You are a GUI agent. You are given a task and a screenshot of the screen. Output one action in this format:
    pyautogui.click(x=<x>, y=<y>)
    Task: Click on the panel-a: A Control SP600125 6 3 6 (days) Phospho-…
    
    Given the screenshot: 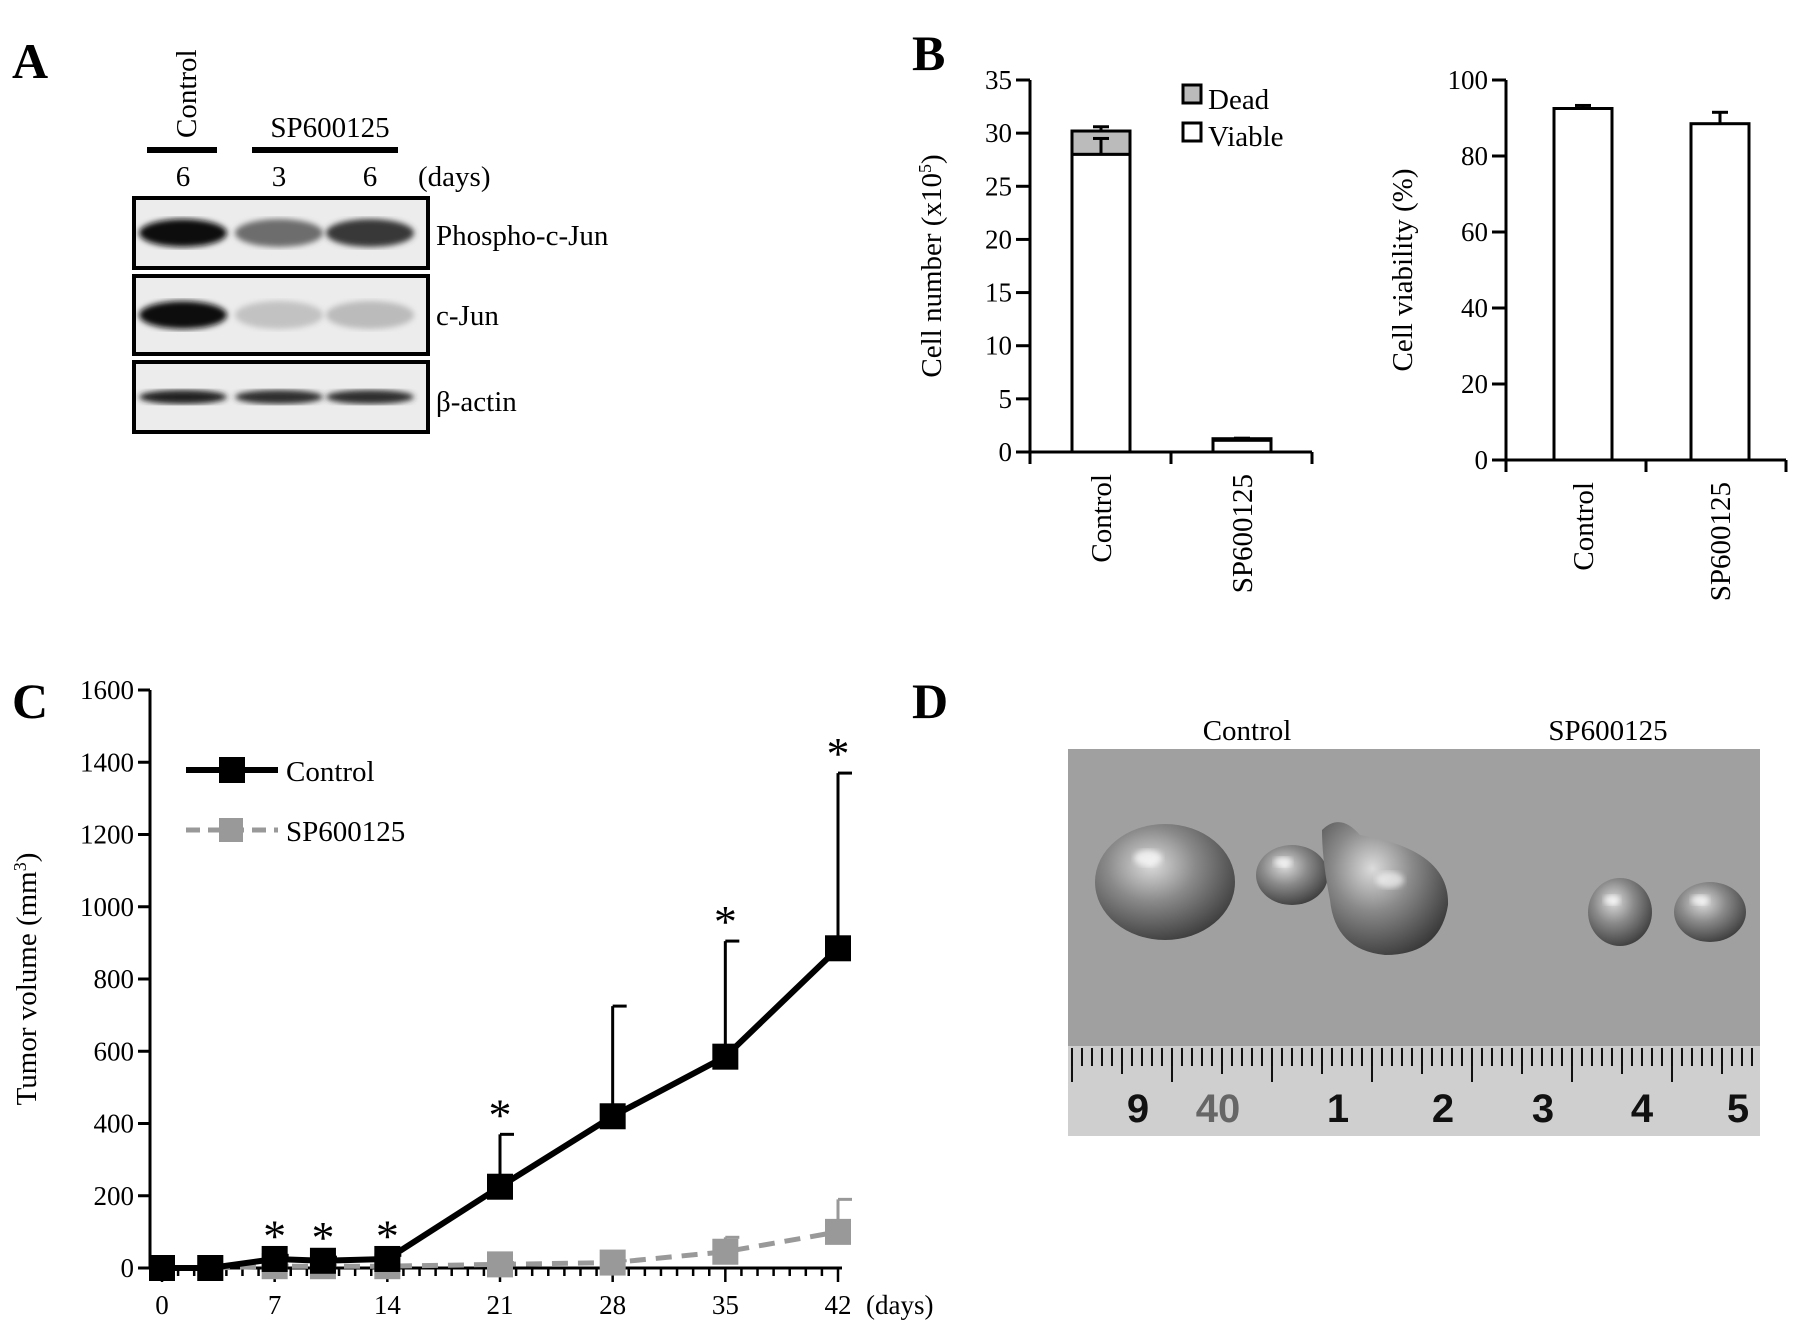 What is the action you would take?
    pyautogui.click(x=310, y=233)
    